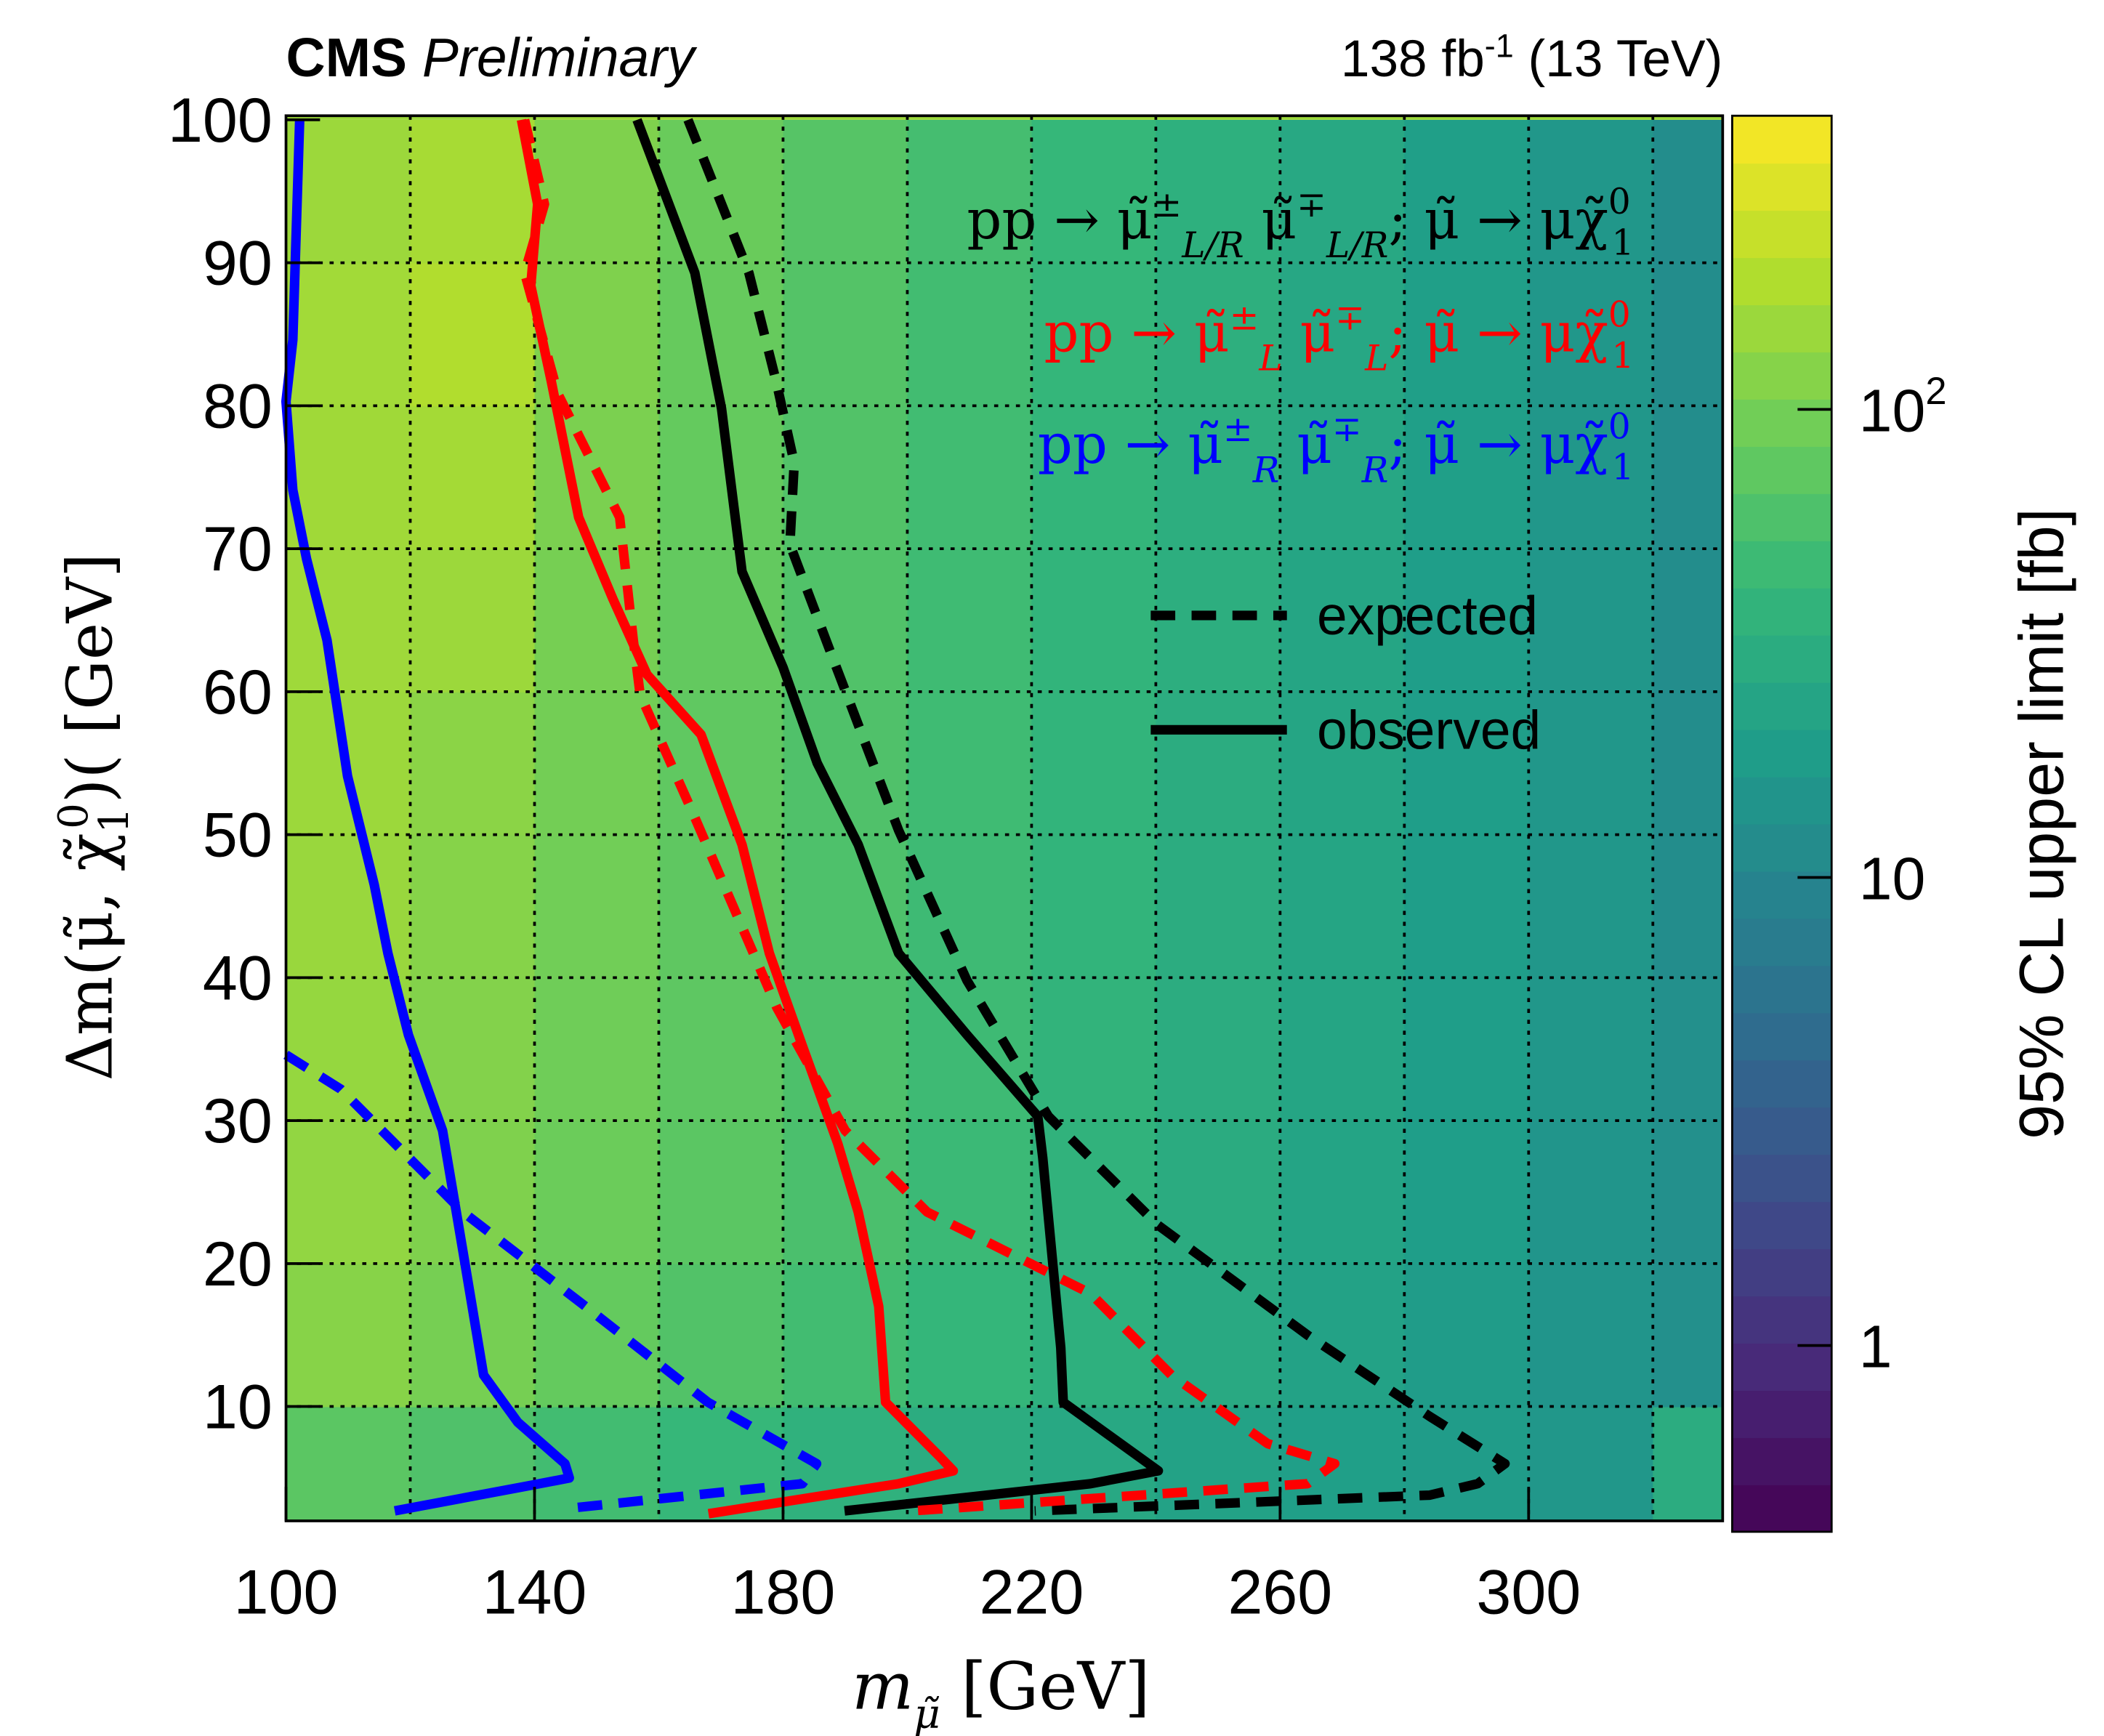 The width and height of the screenshot is (2104, 1736). I want to click on colorbar-frame, so click(1782, 823).